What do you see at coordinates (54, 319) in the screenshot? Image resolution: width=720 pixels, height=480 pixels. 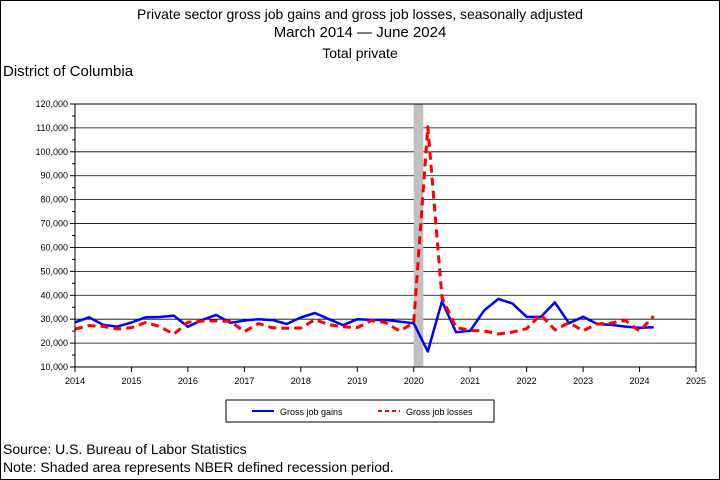 I see `y-tick-label: 30,000` at bounding box center [54, 319].